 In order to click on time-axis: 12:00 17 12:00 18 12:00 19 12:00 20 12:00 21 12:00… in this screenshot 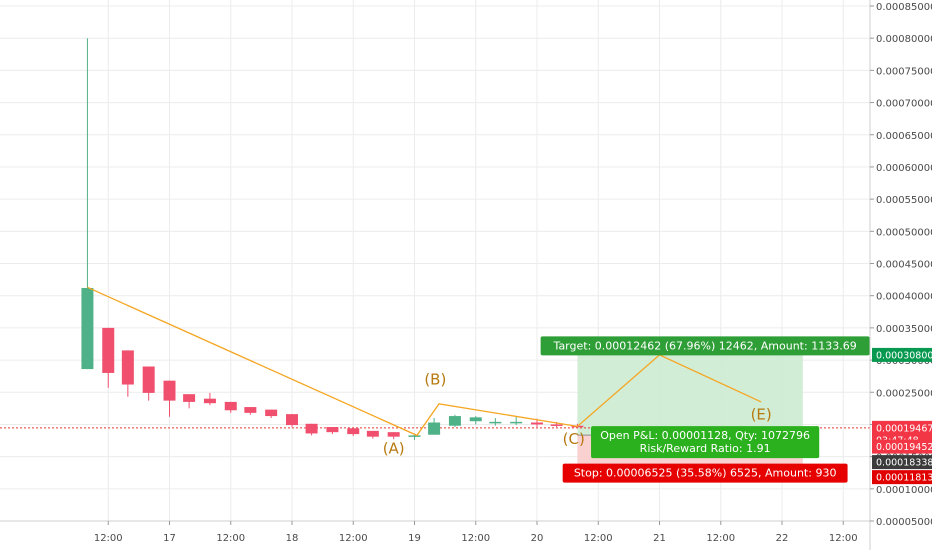, I will do `click(435, 532)`.